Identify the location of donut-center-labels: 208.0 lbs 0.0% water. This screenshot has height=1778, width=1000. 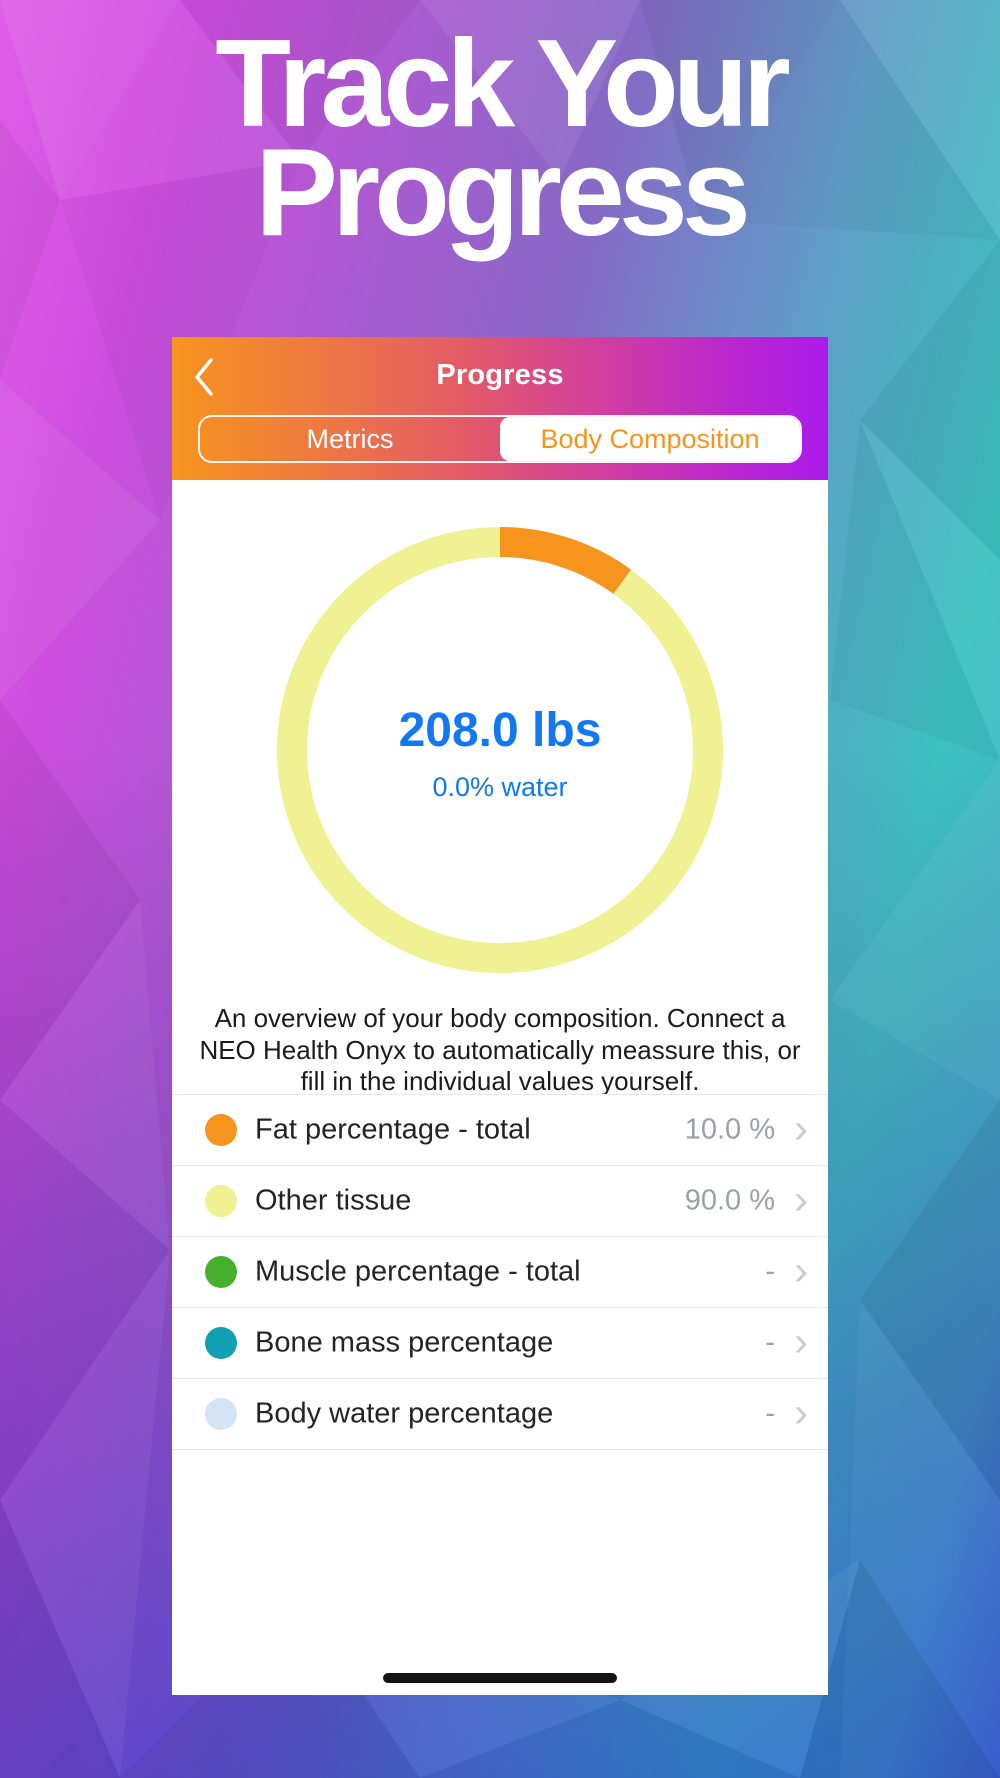
(500, 750).